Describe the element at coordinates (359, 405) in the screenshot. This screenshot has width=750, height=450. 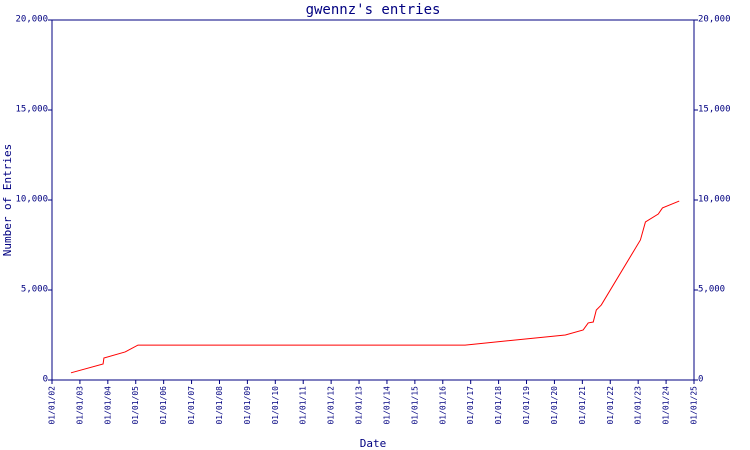
I see `x-tick-label: 01/01/13` at that location.